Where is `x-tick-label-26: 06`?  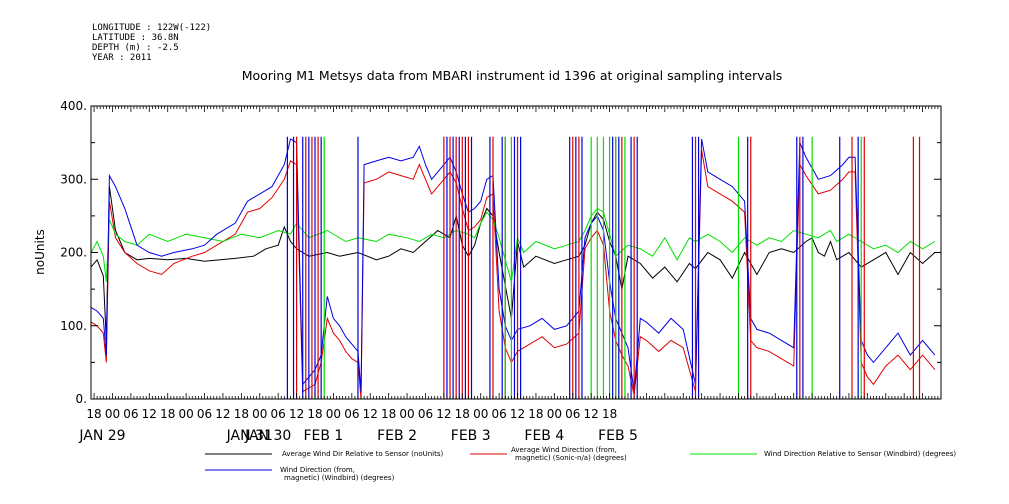 x-tick-label-26: 06 is located at coordinates (572, 414).